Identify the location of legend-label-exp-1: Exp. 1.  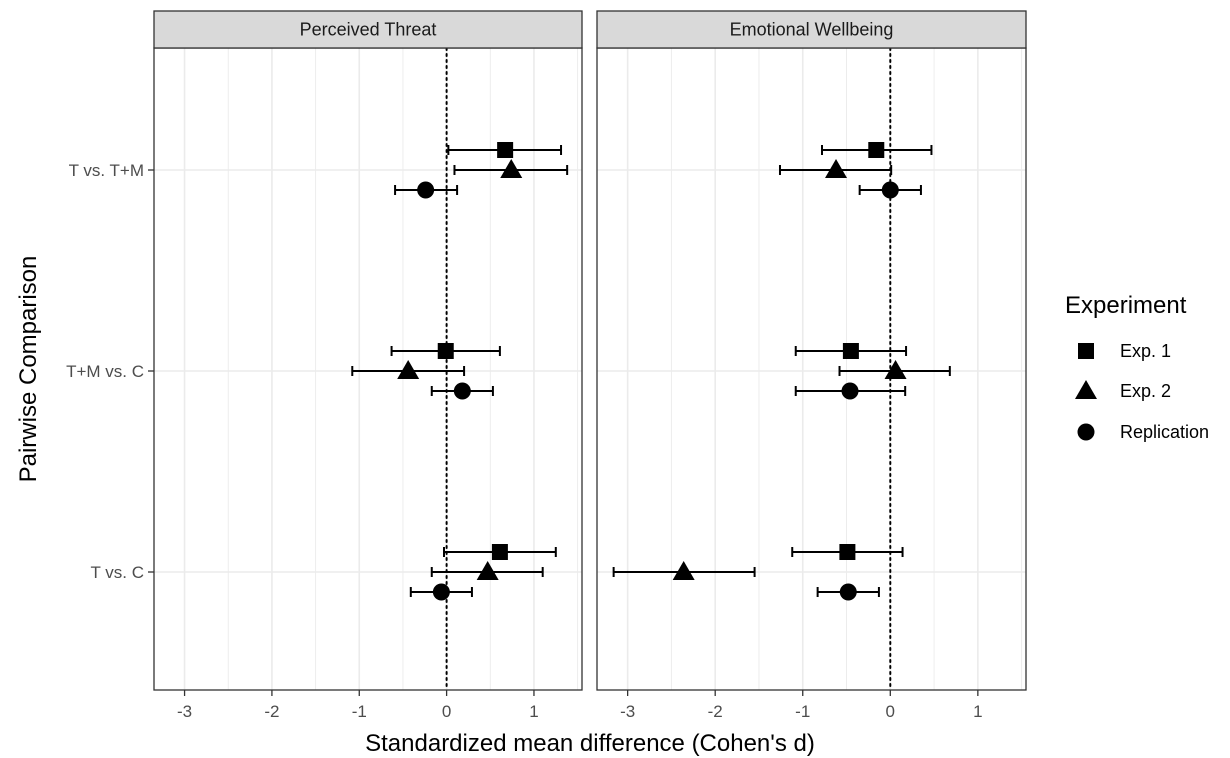
(1145, 351).